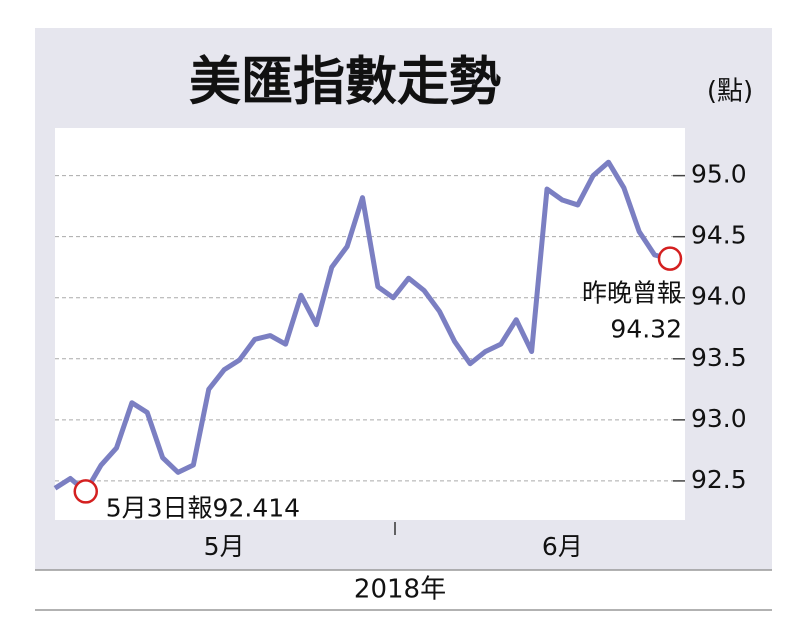 The height and width of the screenshot is (637, 800). What do you see at coordinates (730, 92) in the screenshot?
I see `y-axis-label: (點)` at bounding box center [730, 92].